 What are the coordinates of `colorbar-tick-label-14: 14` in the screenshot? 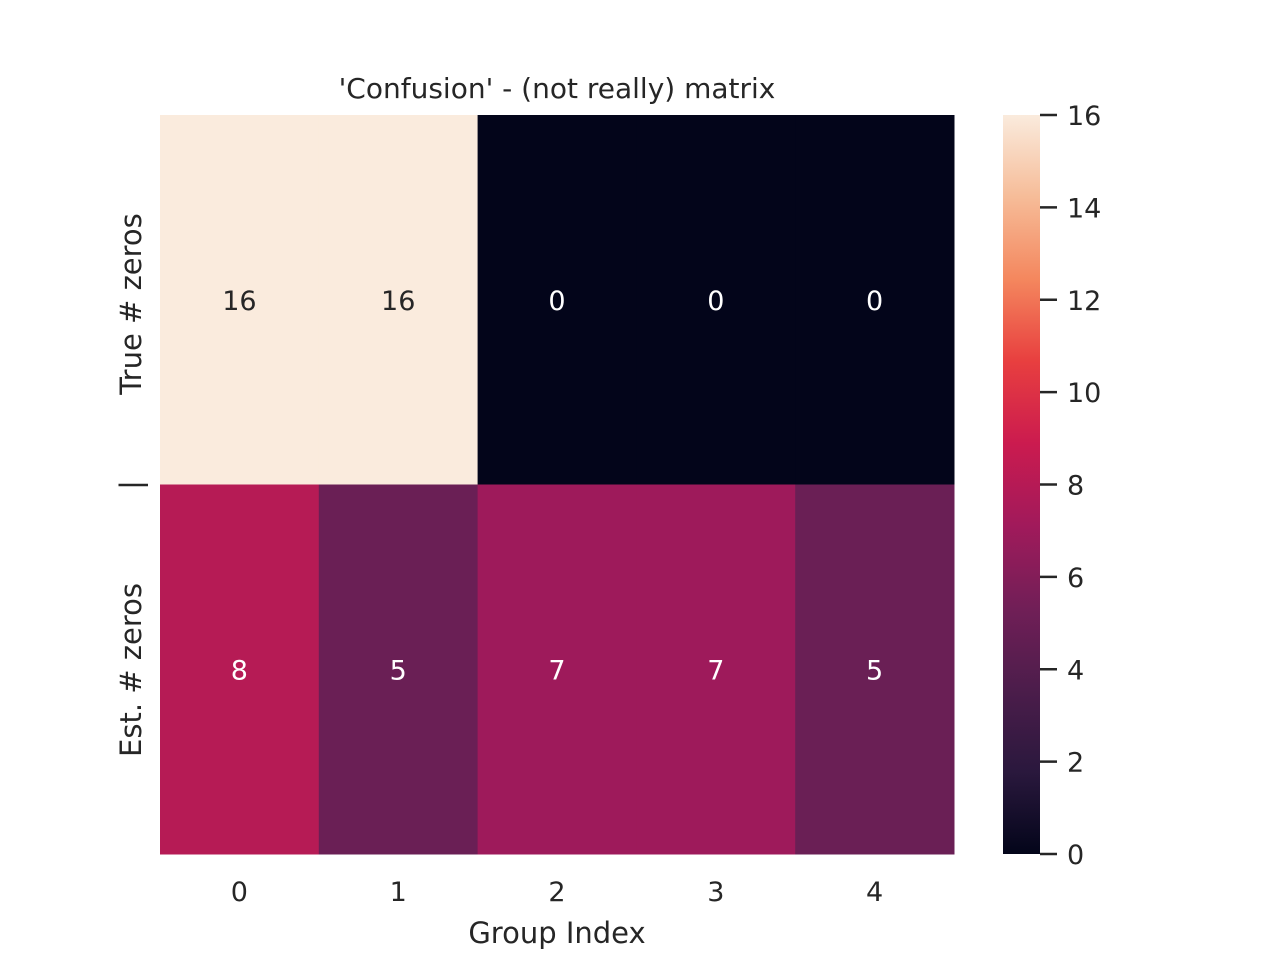 It's located at (1084, 208).